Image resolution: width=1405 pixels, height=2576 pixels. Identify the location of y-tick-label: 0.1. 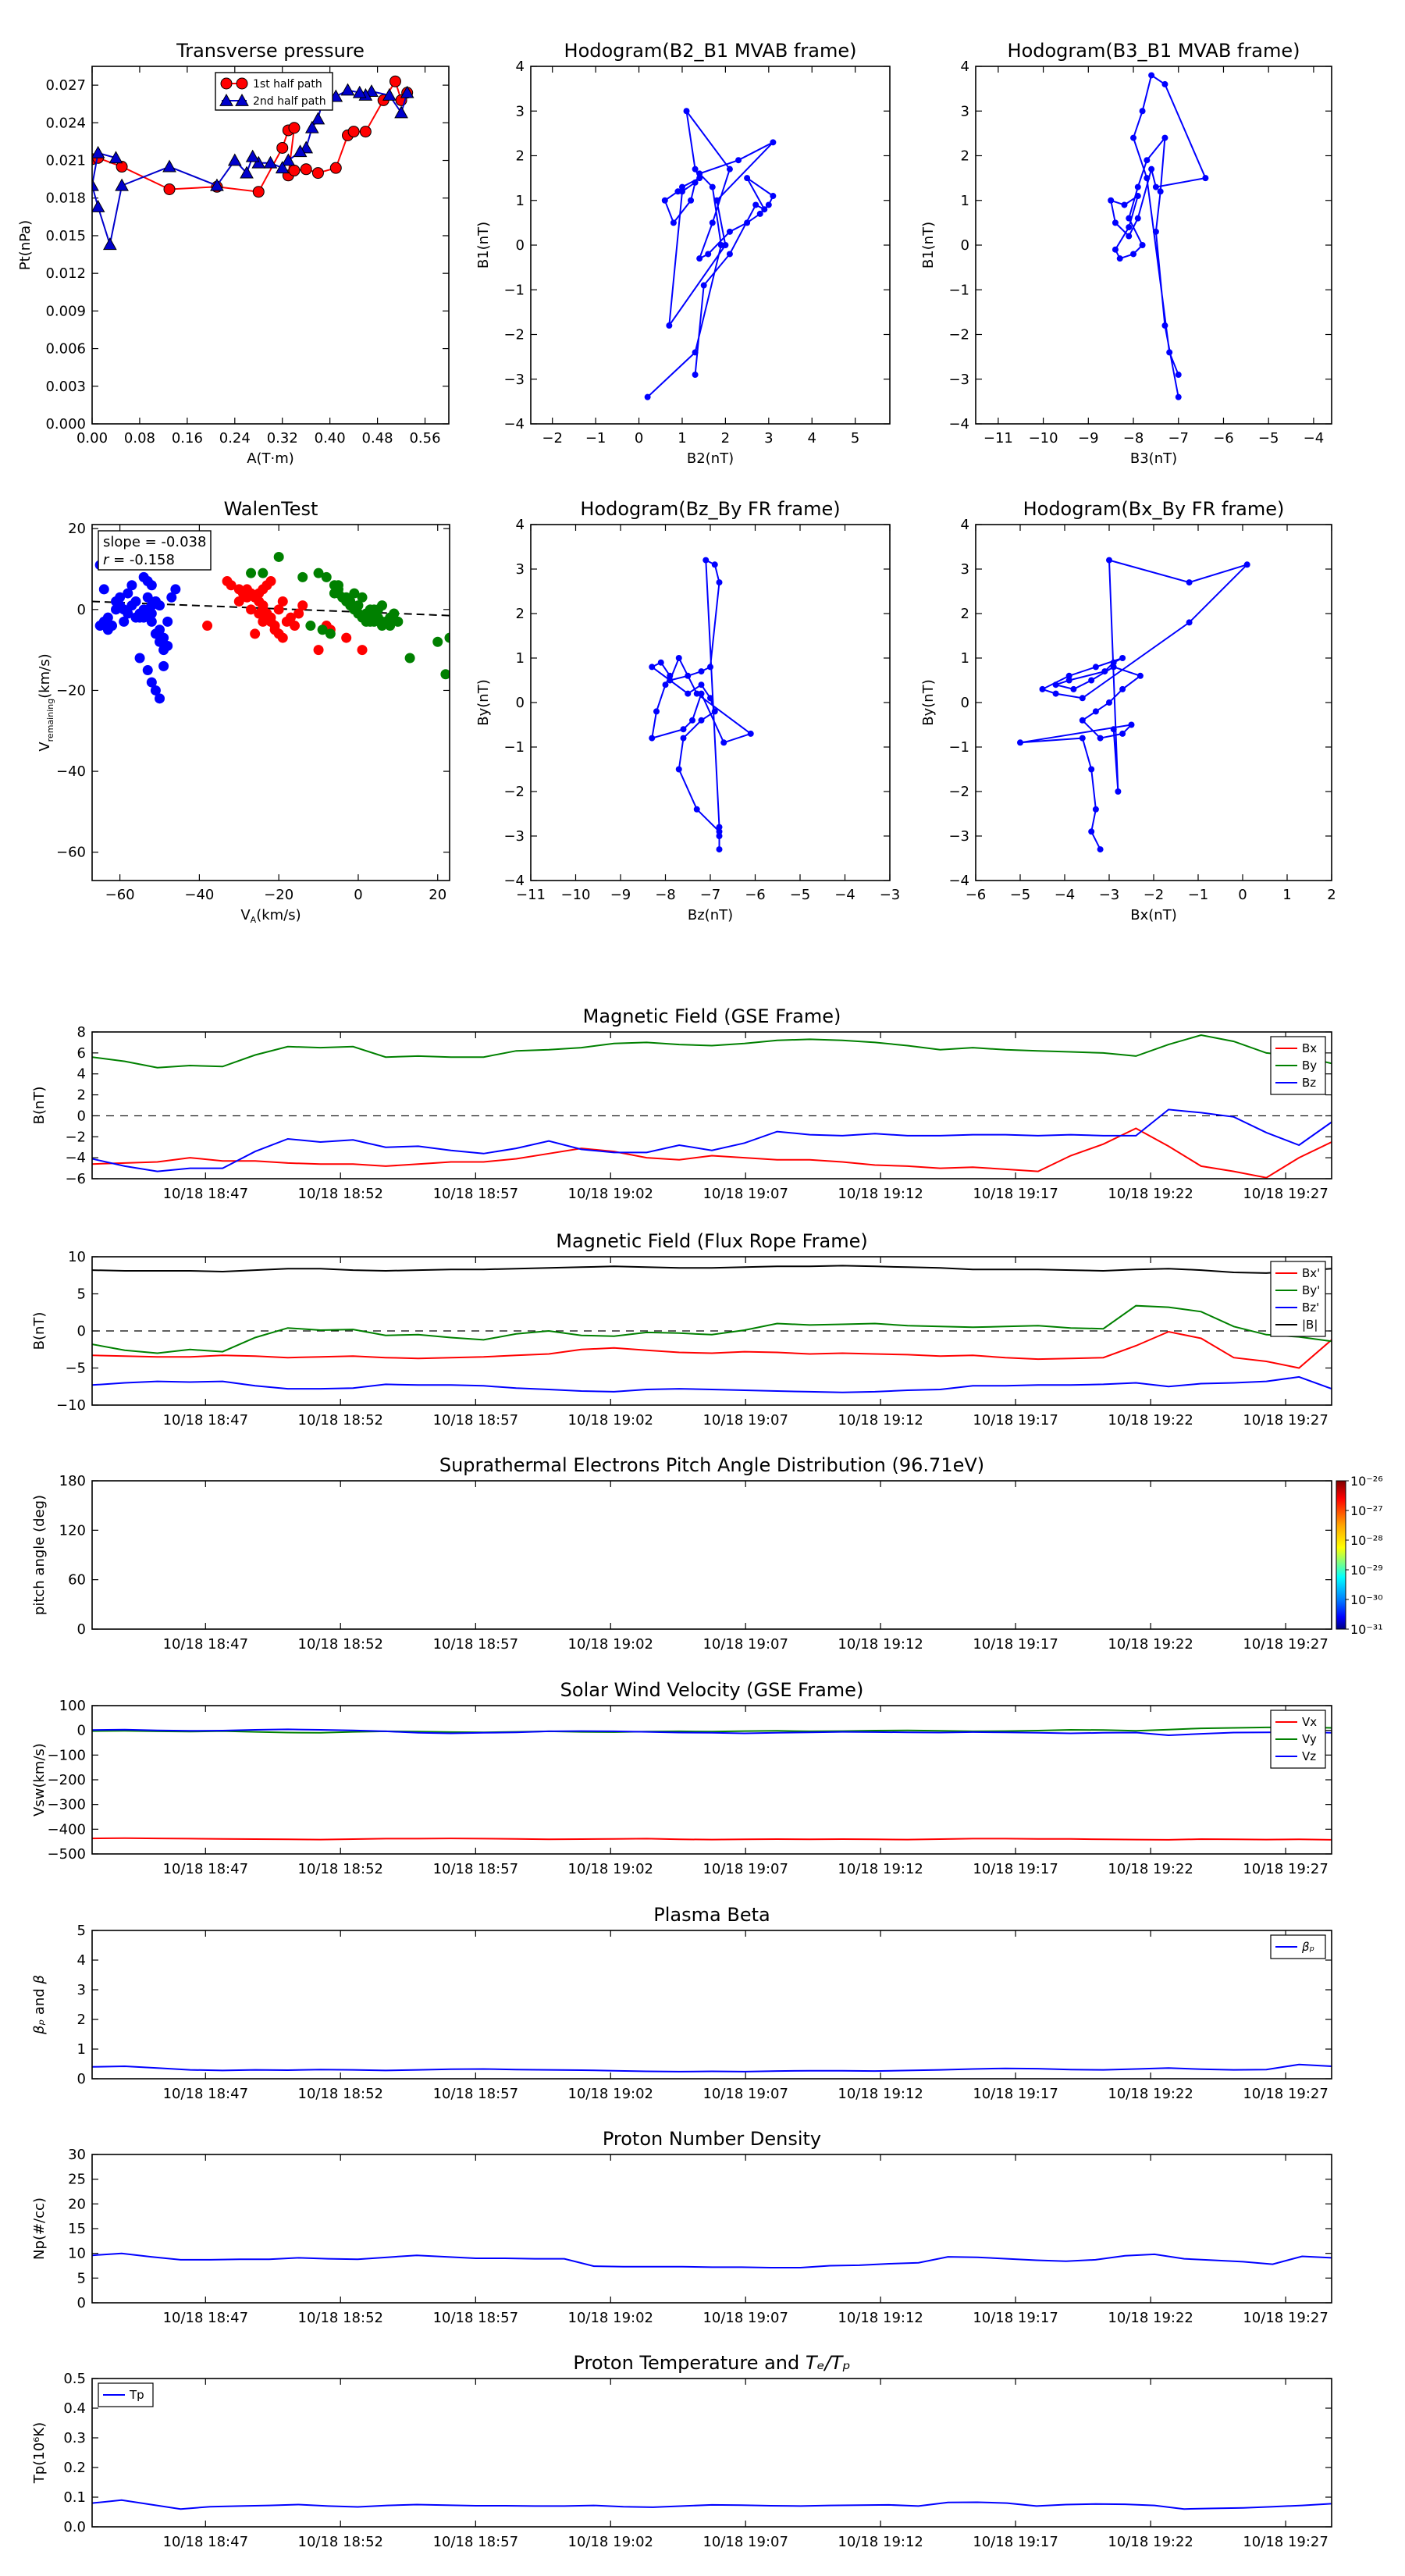
(74, 2497).